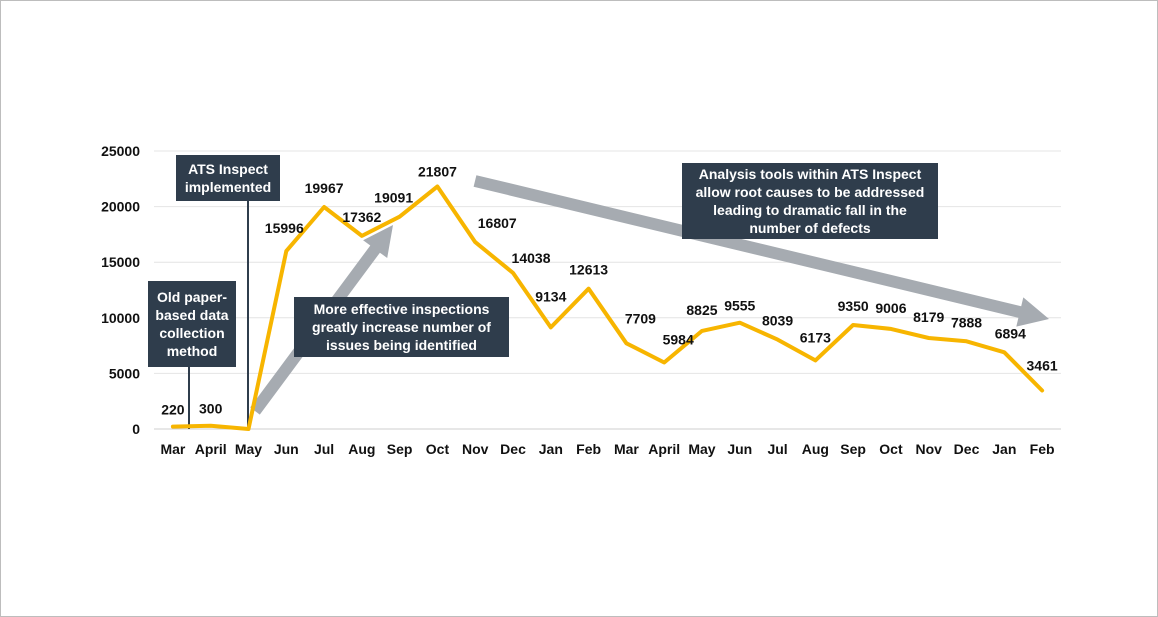  What do you see at coordinates (678, 339) in the screenshot?
I see `data-label: 5984` at bounding box center [678, 339].